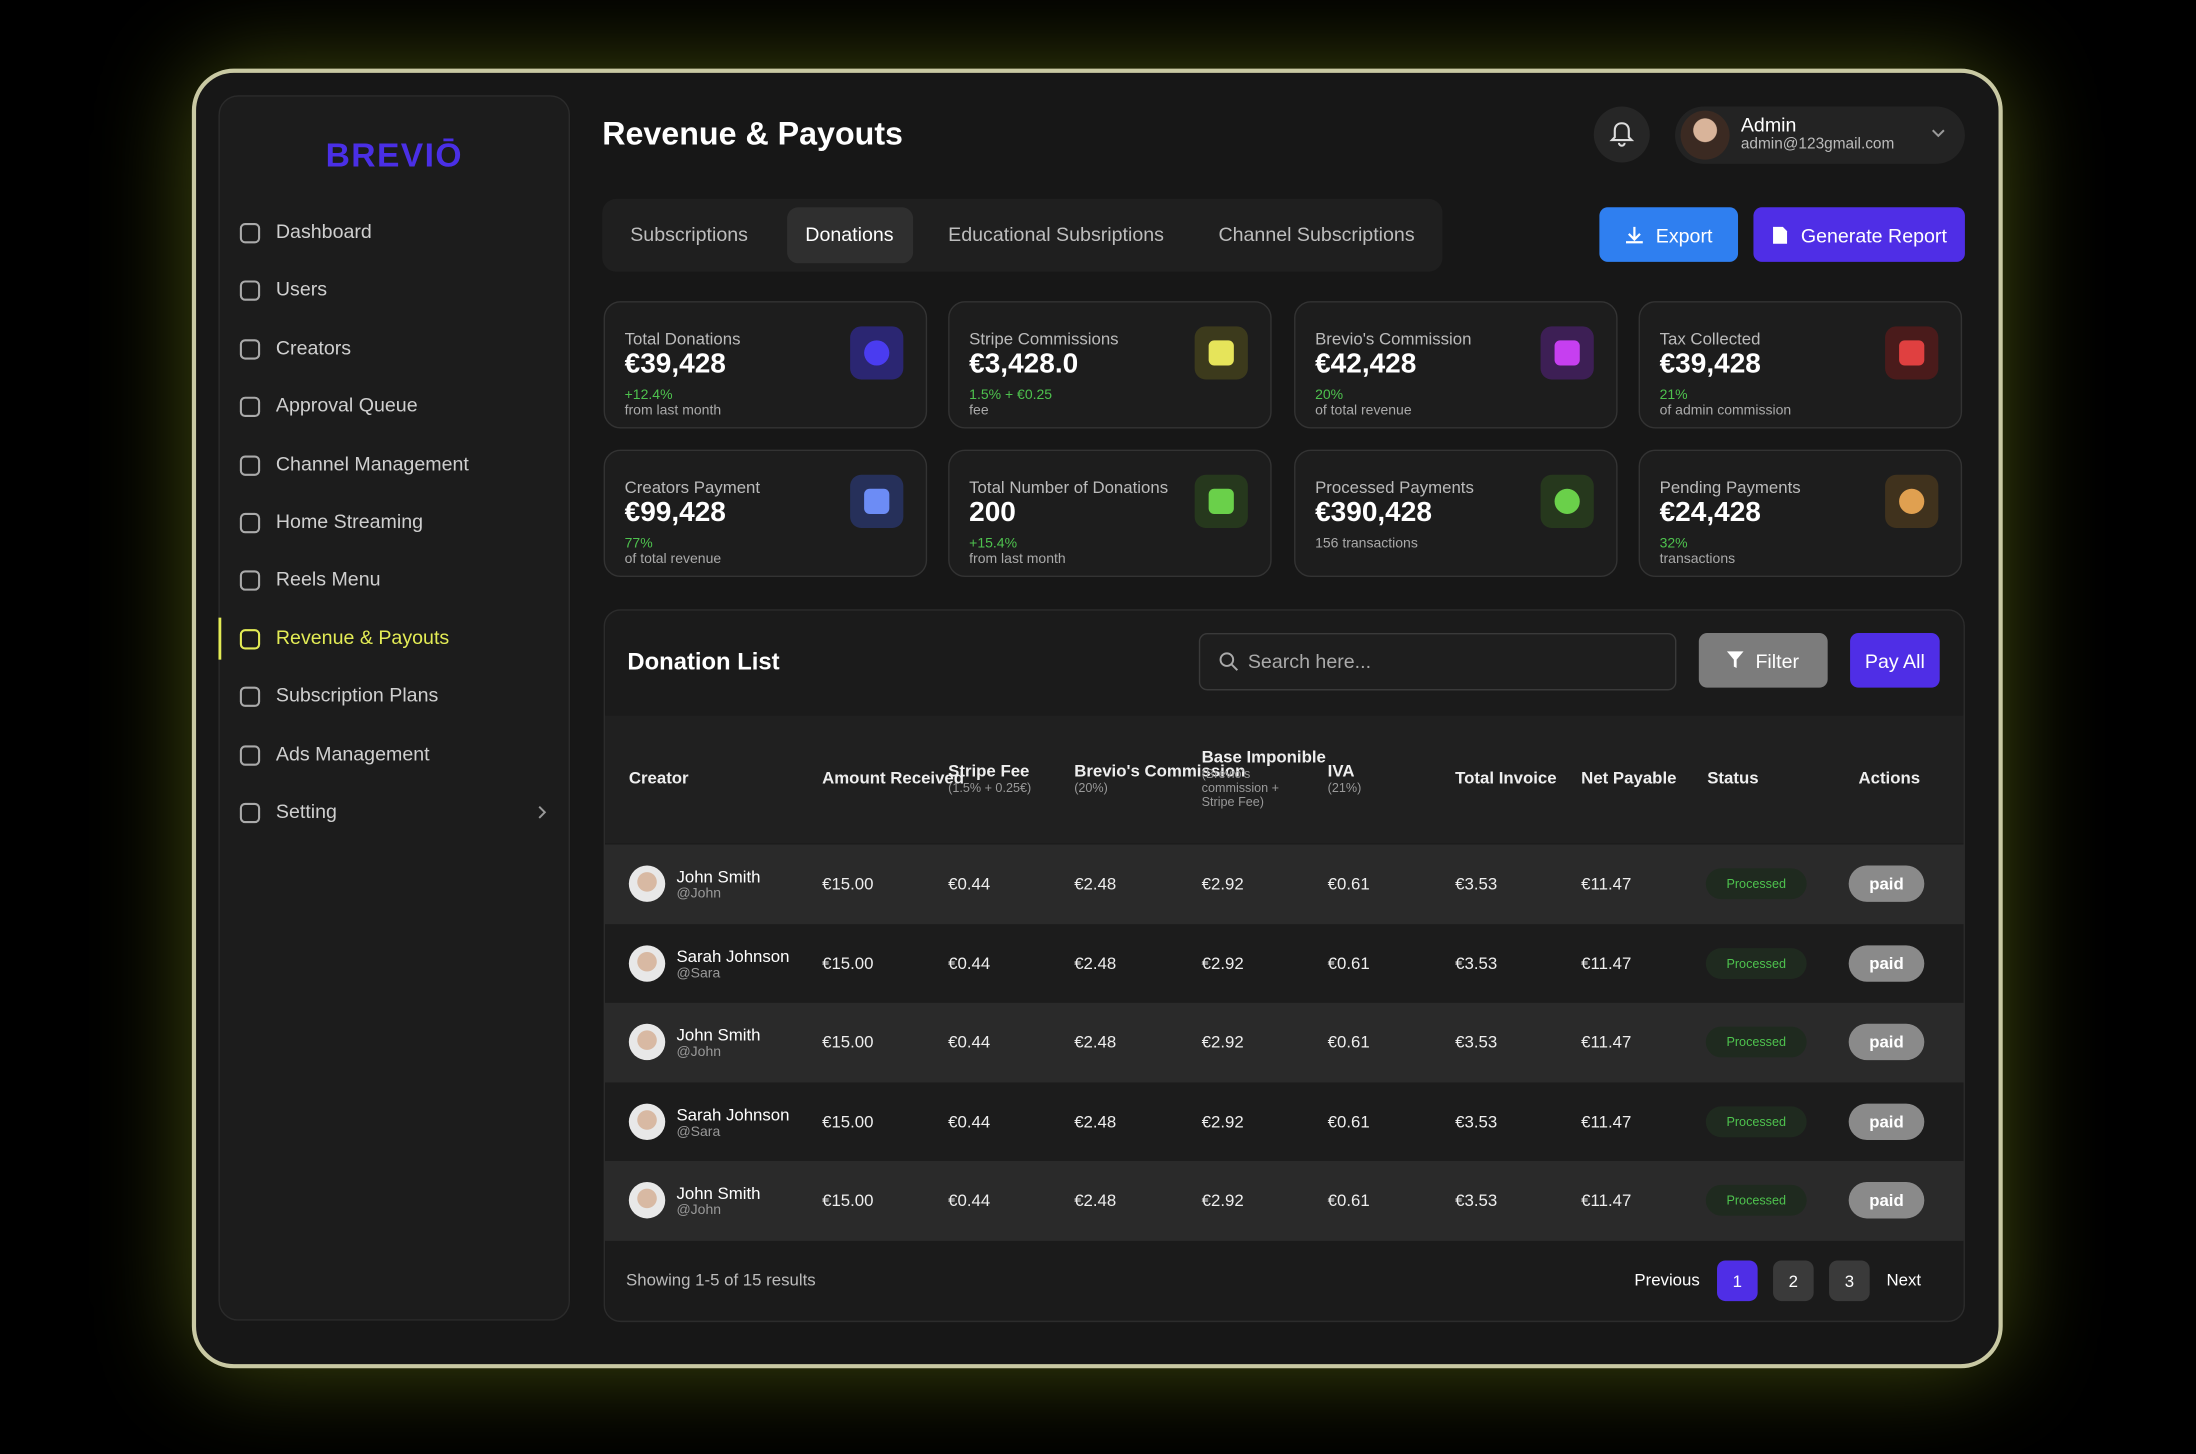 This screenshot has width=2196, height=1454. Describe the element at coordinates (1476, 883) in the screenshot. I see `cell: €3.53` at that location.